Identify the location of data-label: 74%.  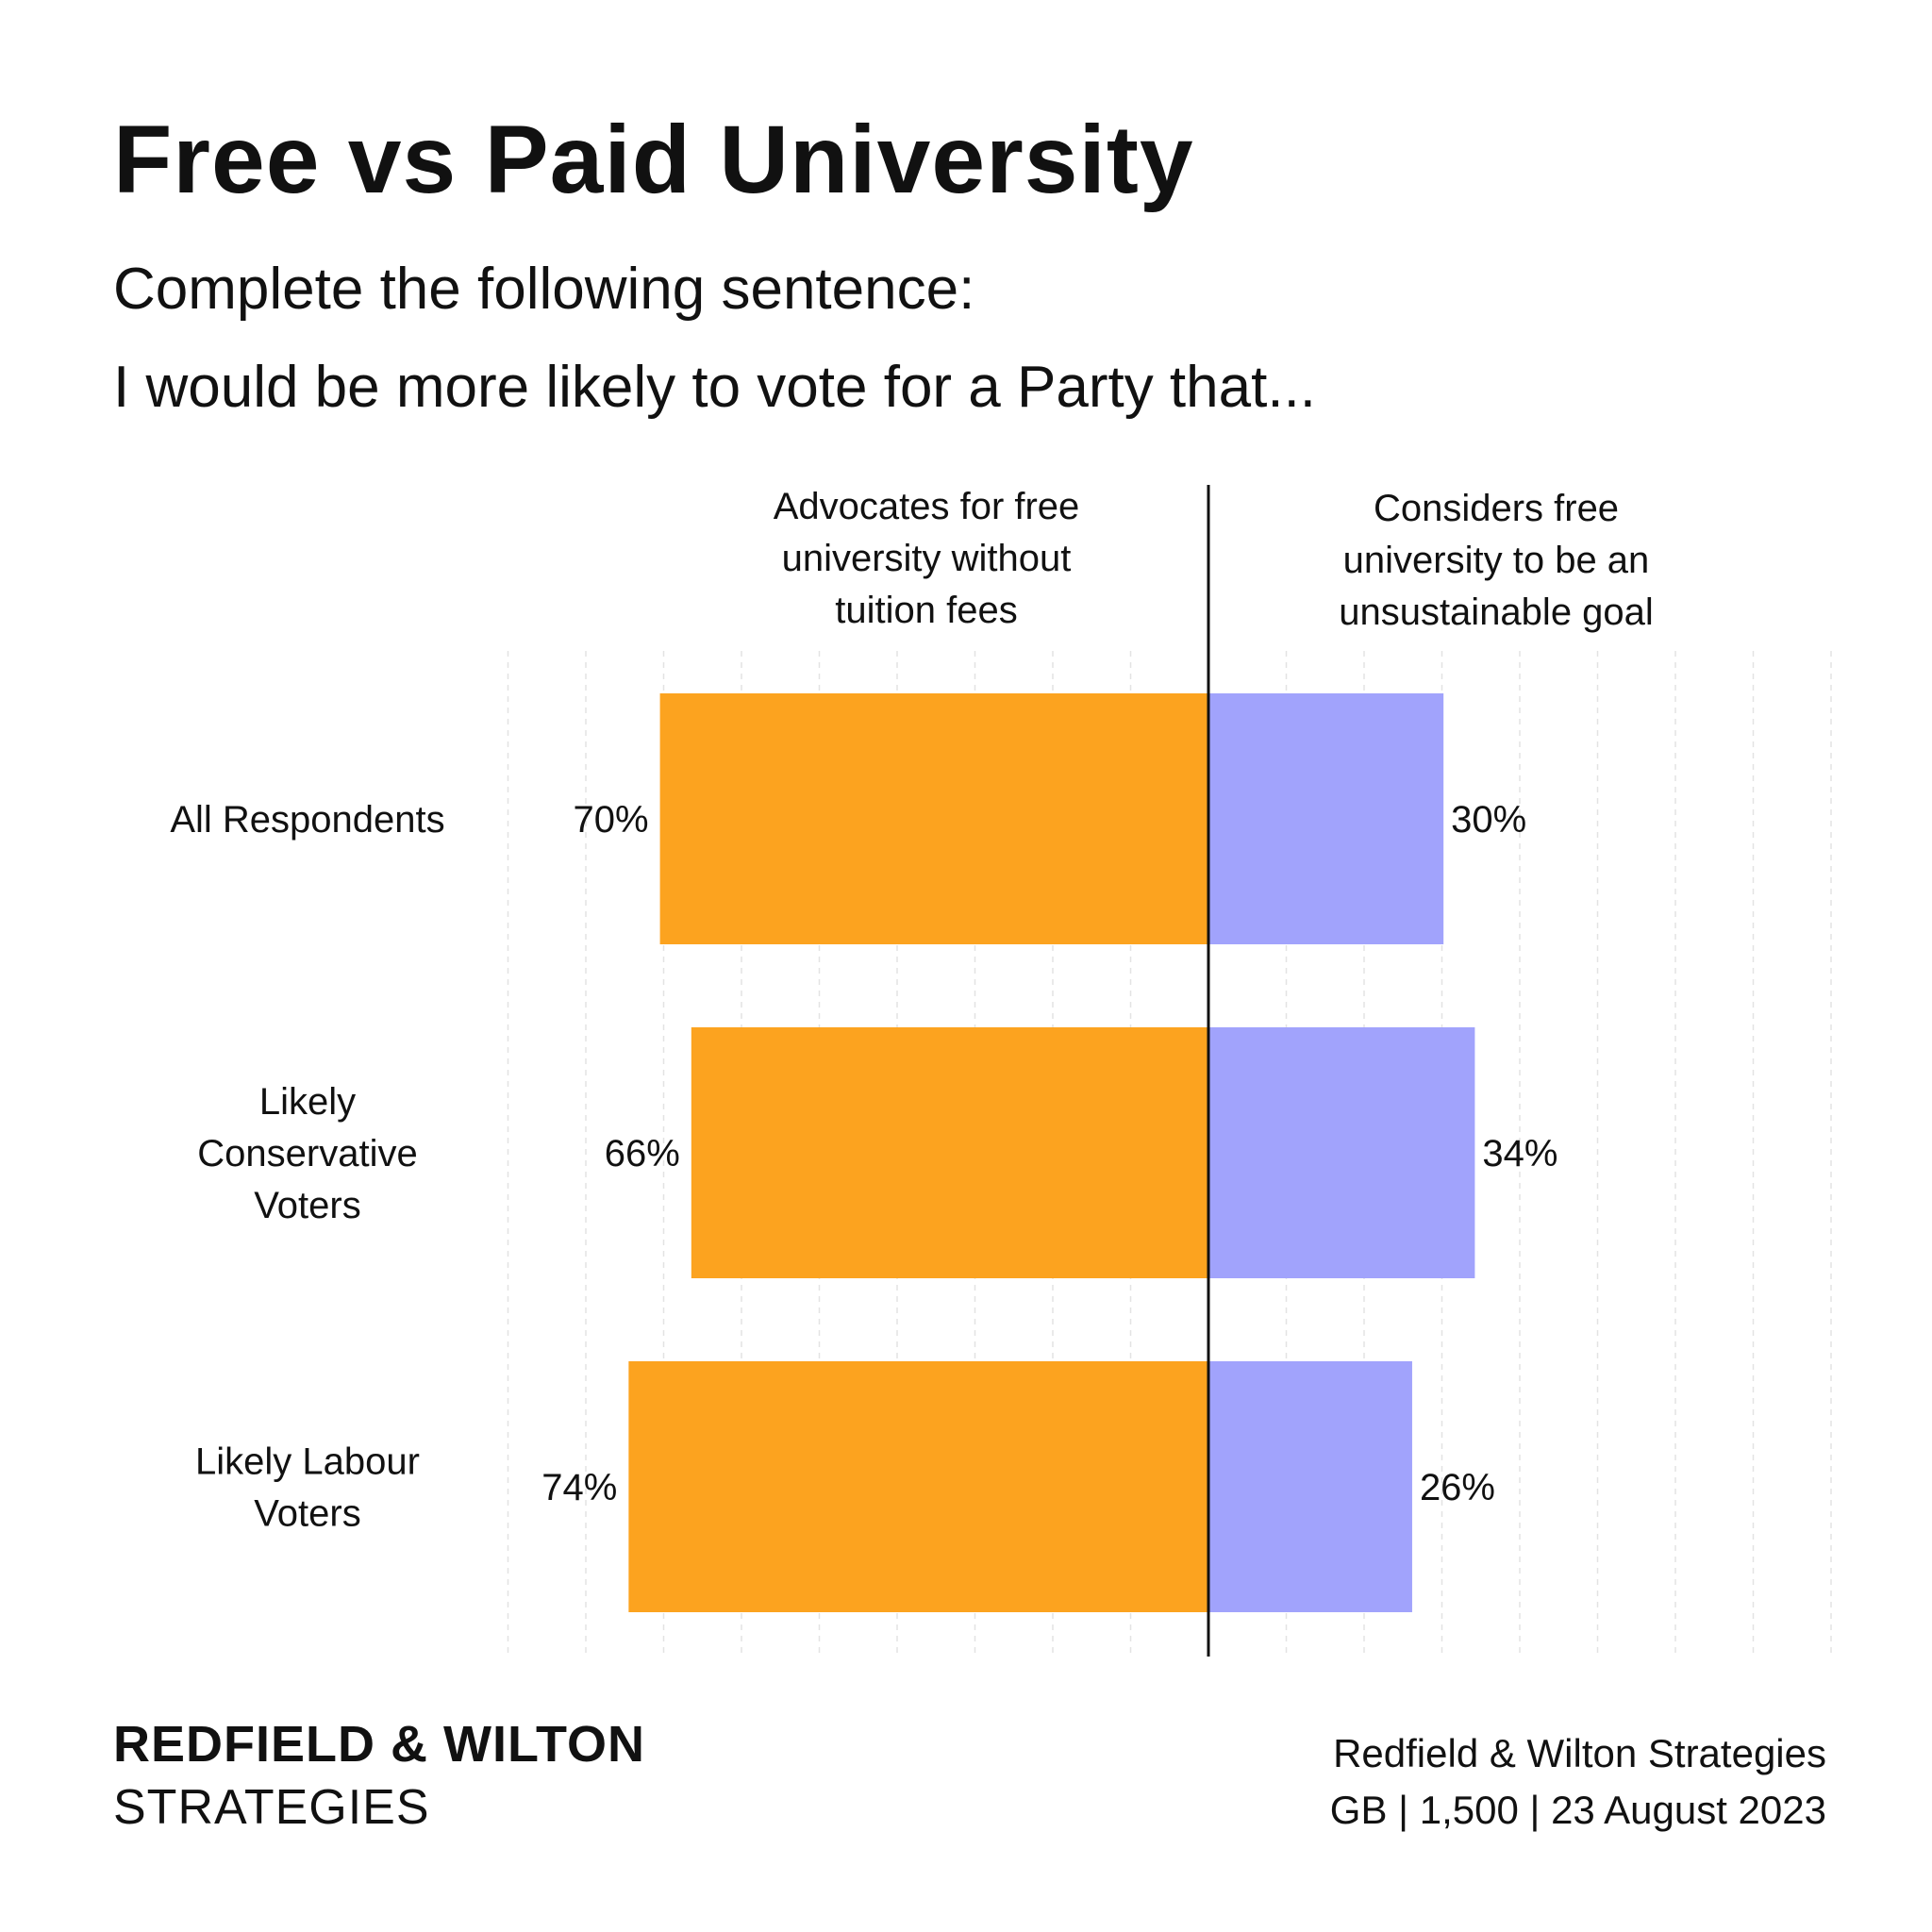
(579, 1488).